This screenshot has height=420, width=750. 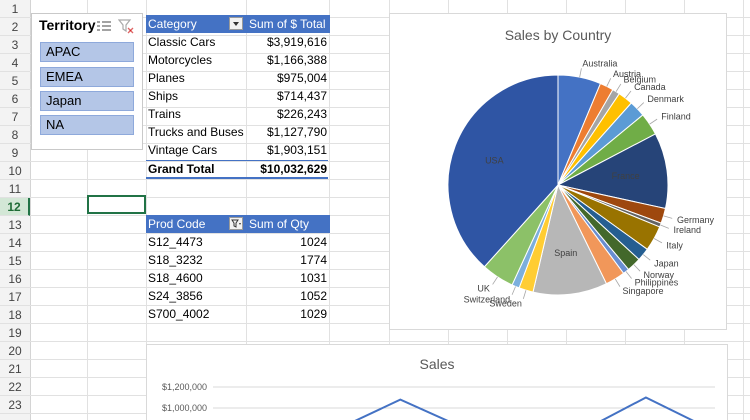 I want to click on pie-data-label: Sweden, so click(x=505, y=304).